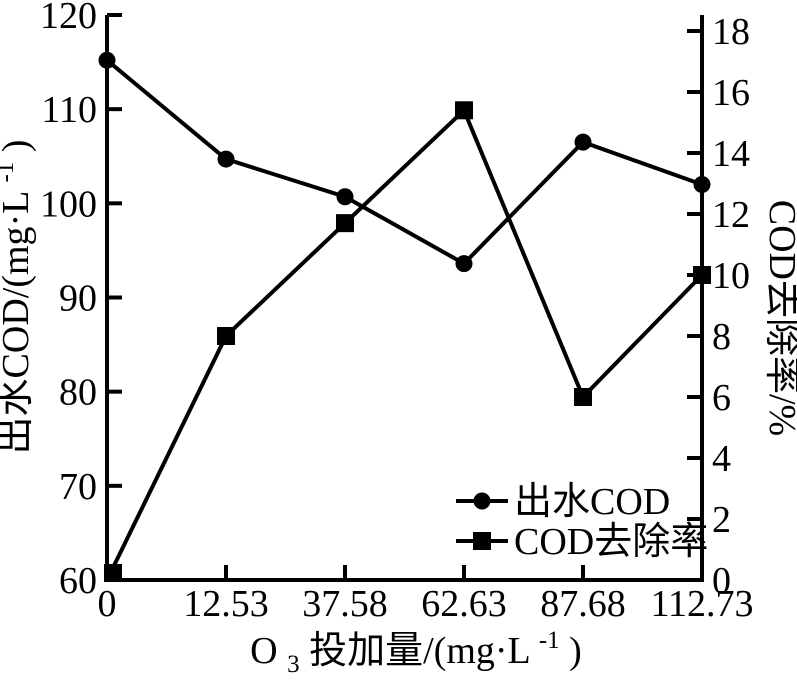 This screenshot has width=797, height=682. What do you see at coordinates (419, 651) in the screenshot?
I see `x-axis-title-text: 投加量/(mg·L` at bounding box center [419, 651].